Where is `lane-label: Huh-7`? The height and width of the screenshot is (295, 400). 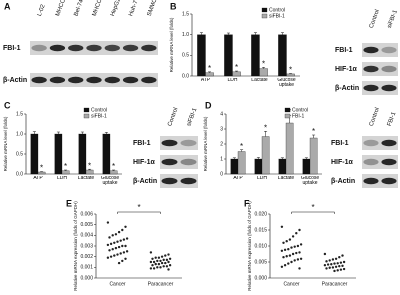 lane-label: Huh-7 is located at coordinates (133, 8).